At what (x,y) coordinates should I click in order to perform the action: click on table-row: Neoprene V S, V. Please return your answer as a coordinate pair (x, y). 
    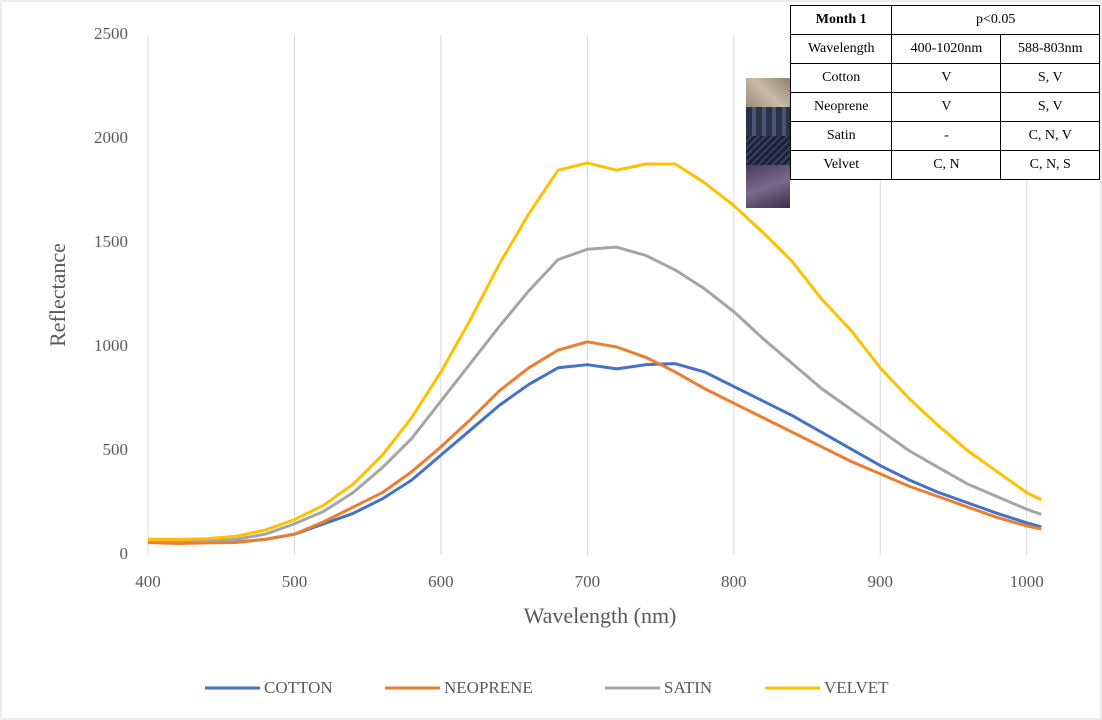
    Looking at the image, I should click on (944, 107).